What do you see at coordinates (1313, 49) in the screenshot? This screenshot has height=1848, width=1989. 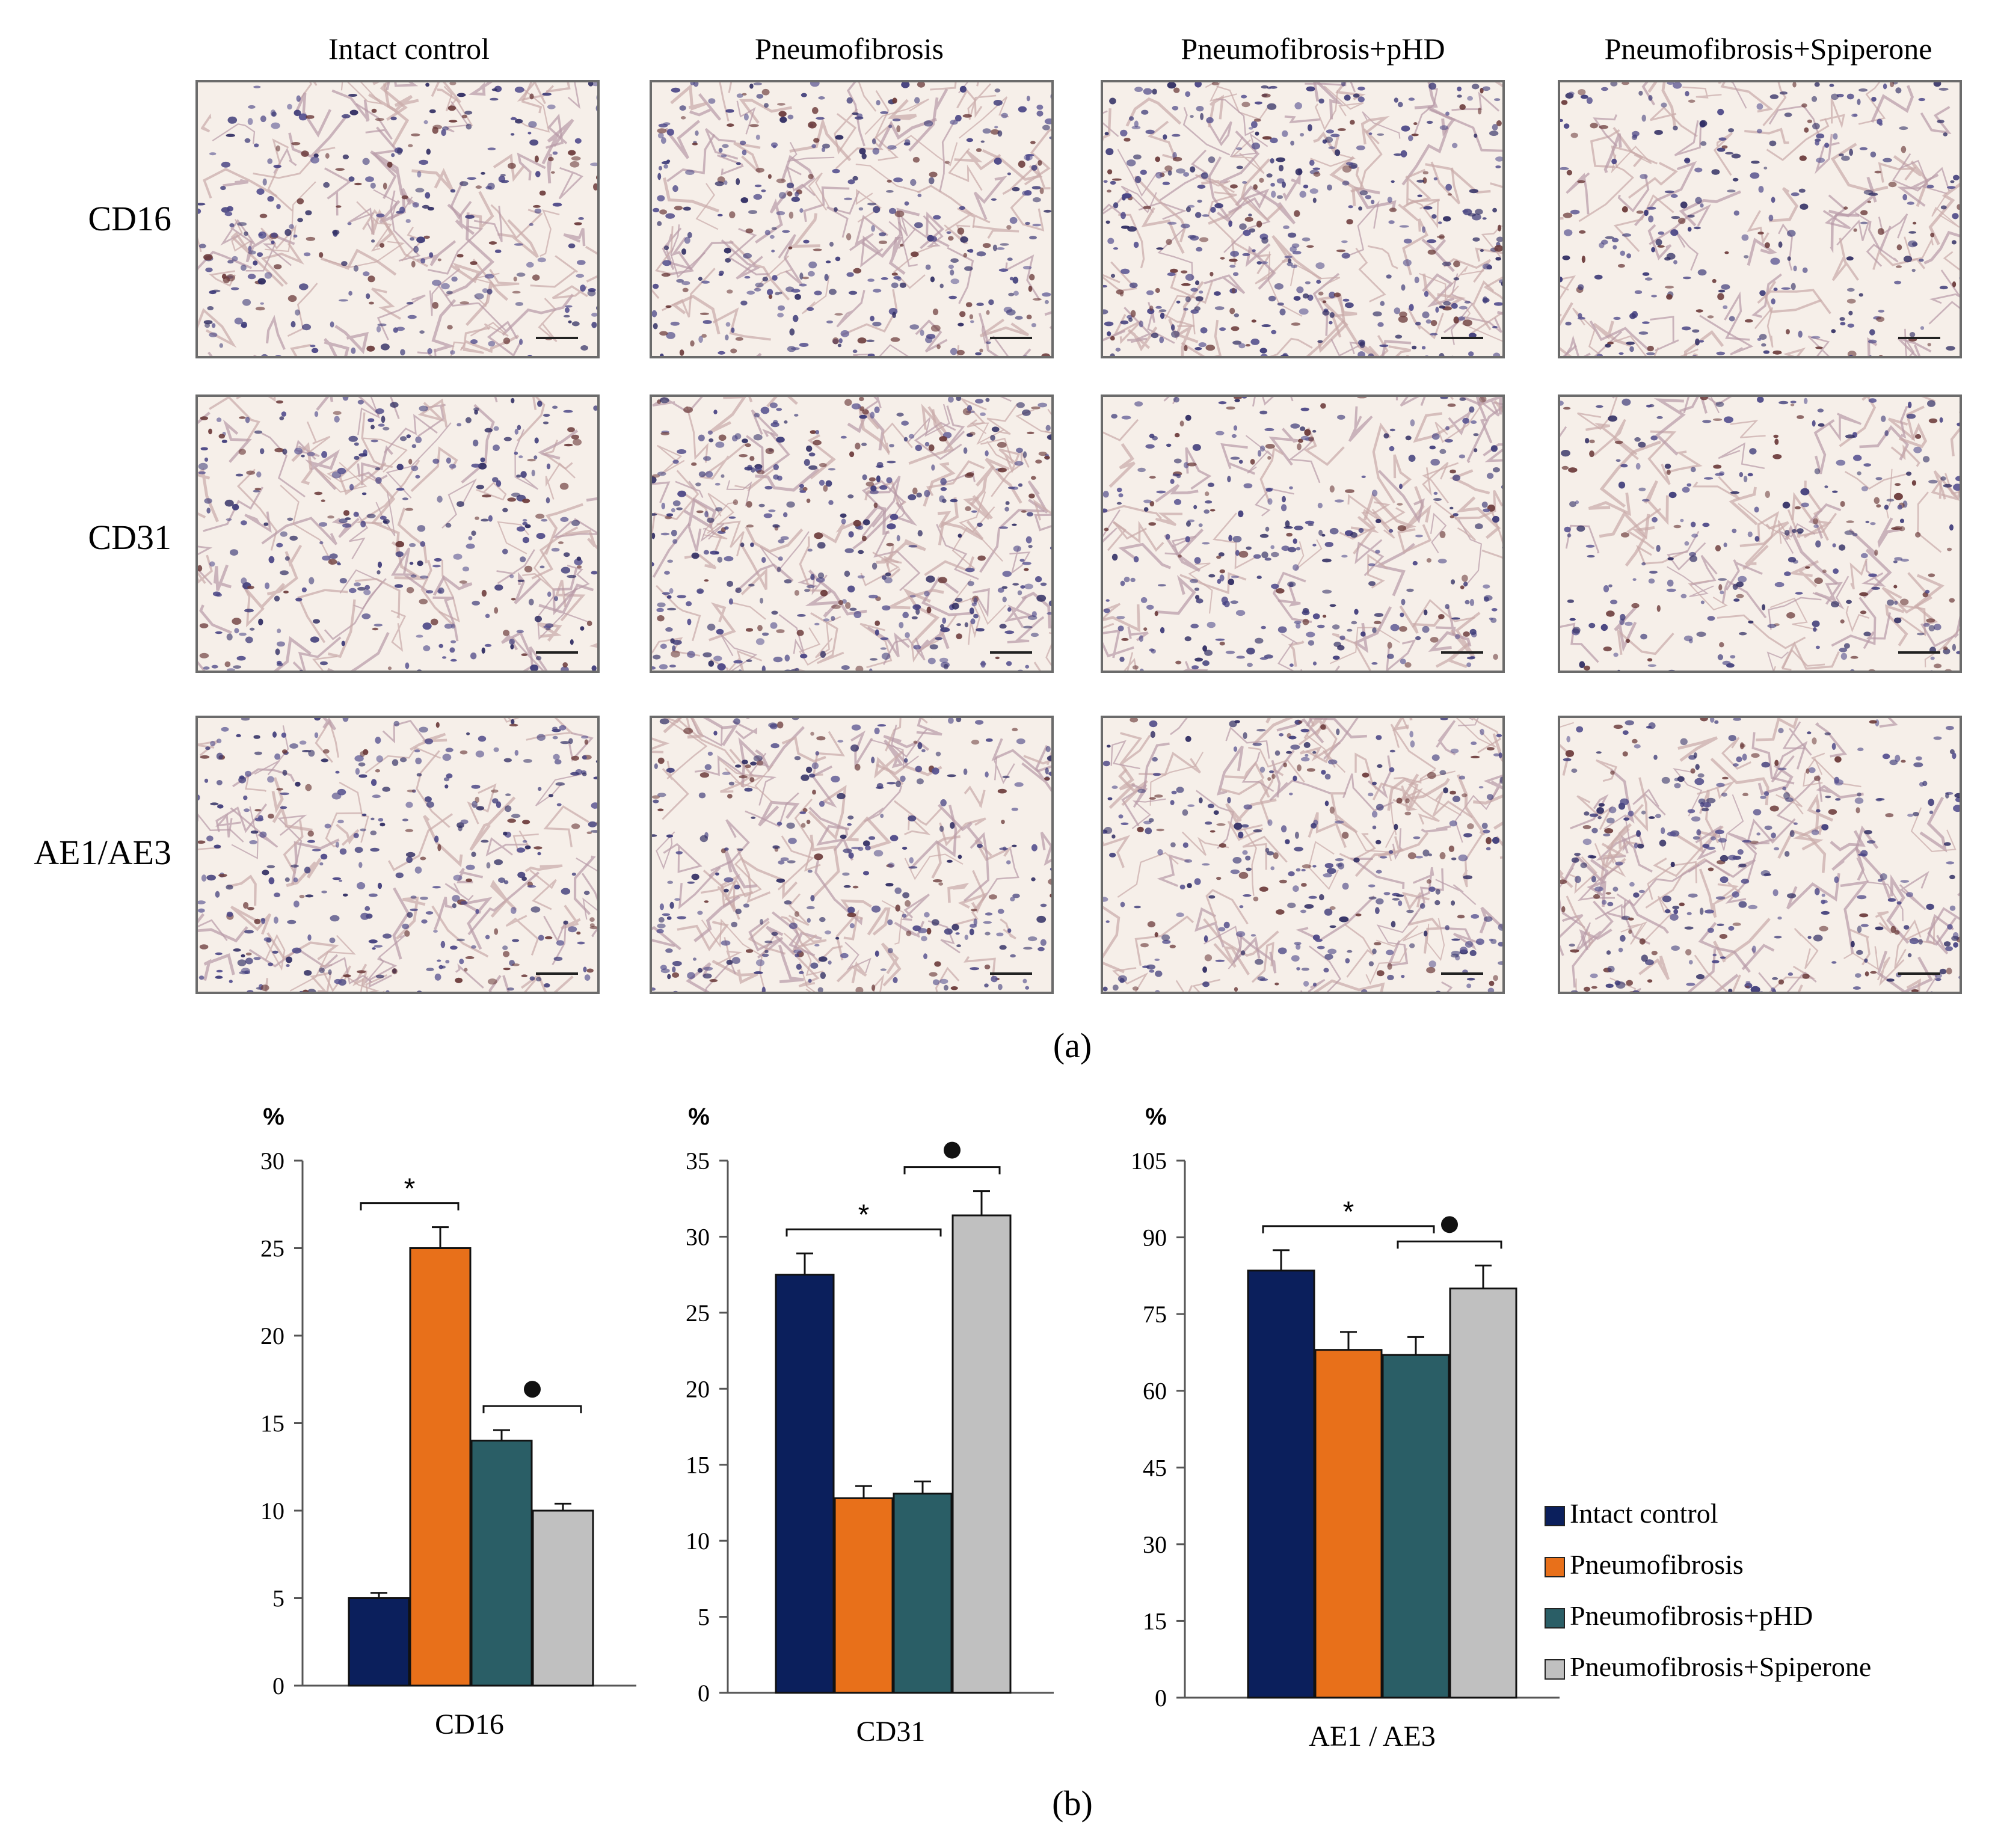 I see `column-title-pneumofibrosis-phd: Pneumofibrosis+pHD` at bounding box center [1313, 49].